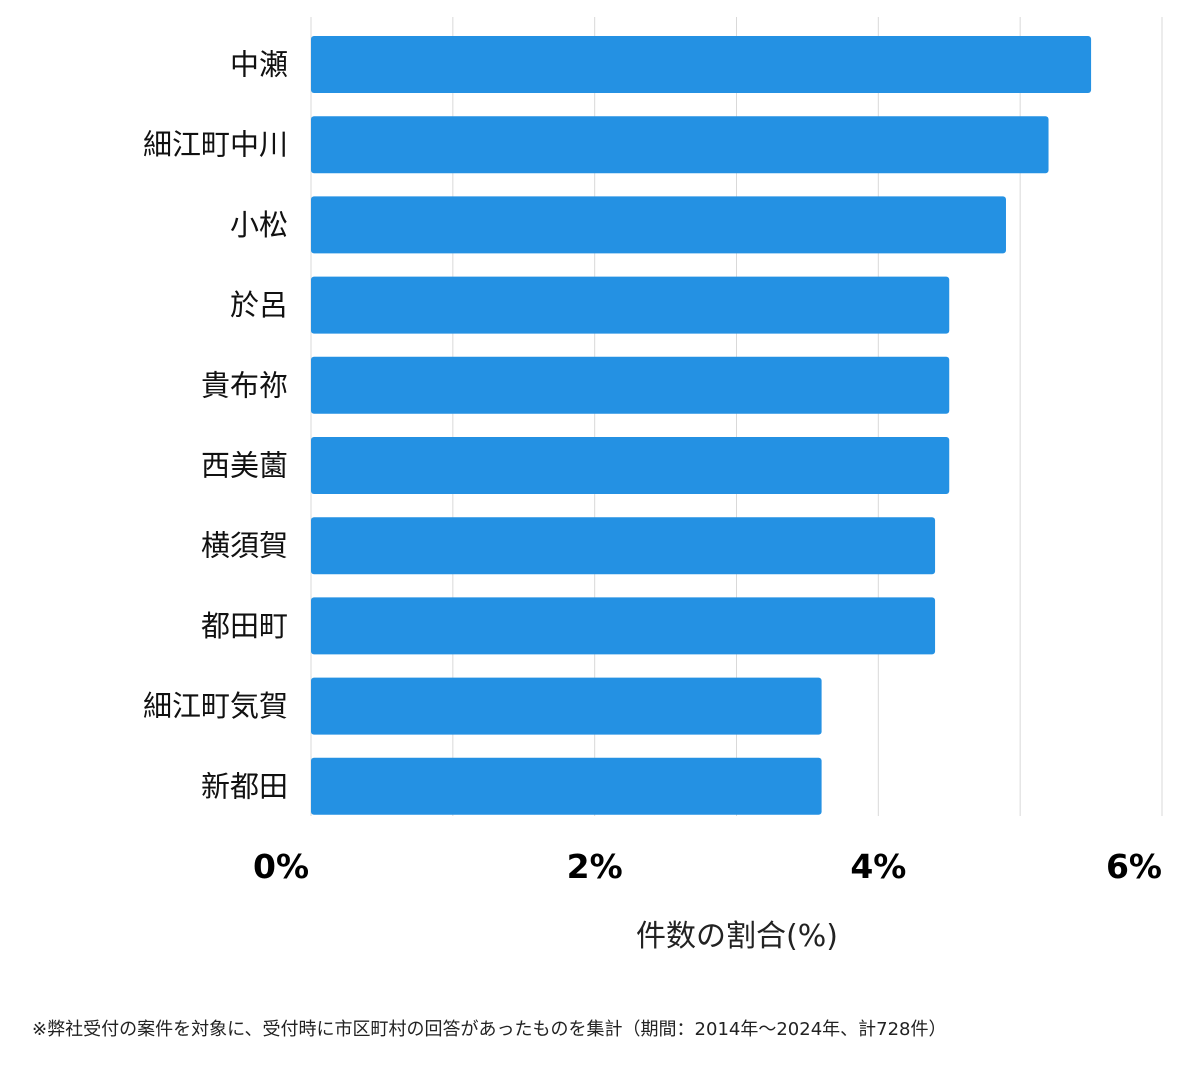  I want to click on x-tick-labels: 0% 2% 4% 6%, so click(707, 866).